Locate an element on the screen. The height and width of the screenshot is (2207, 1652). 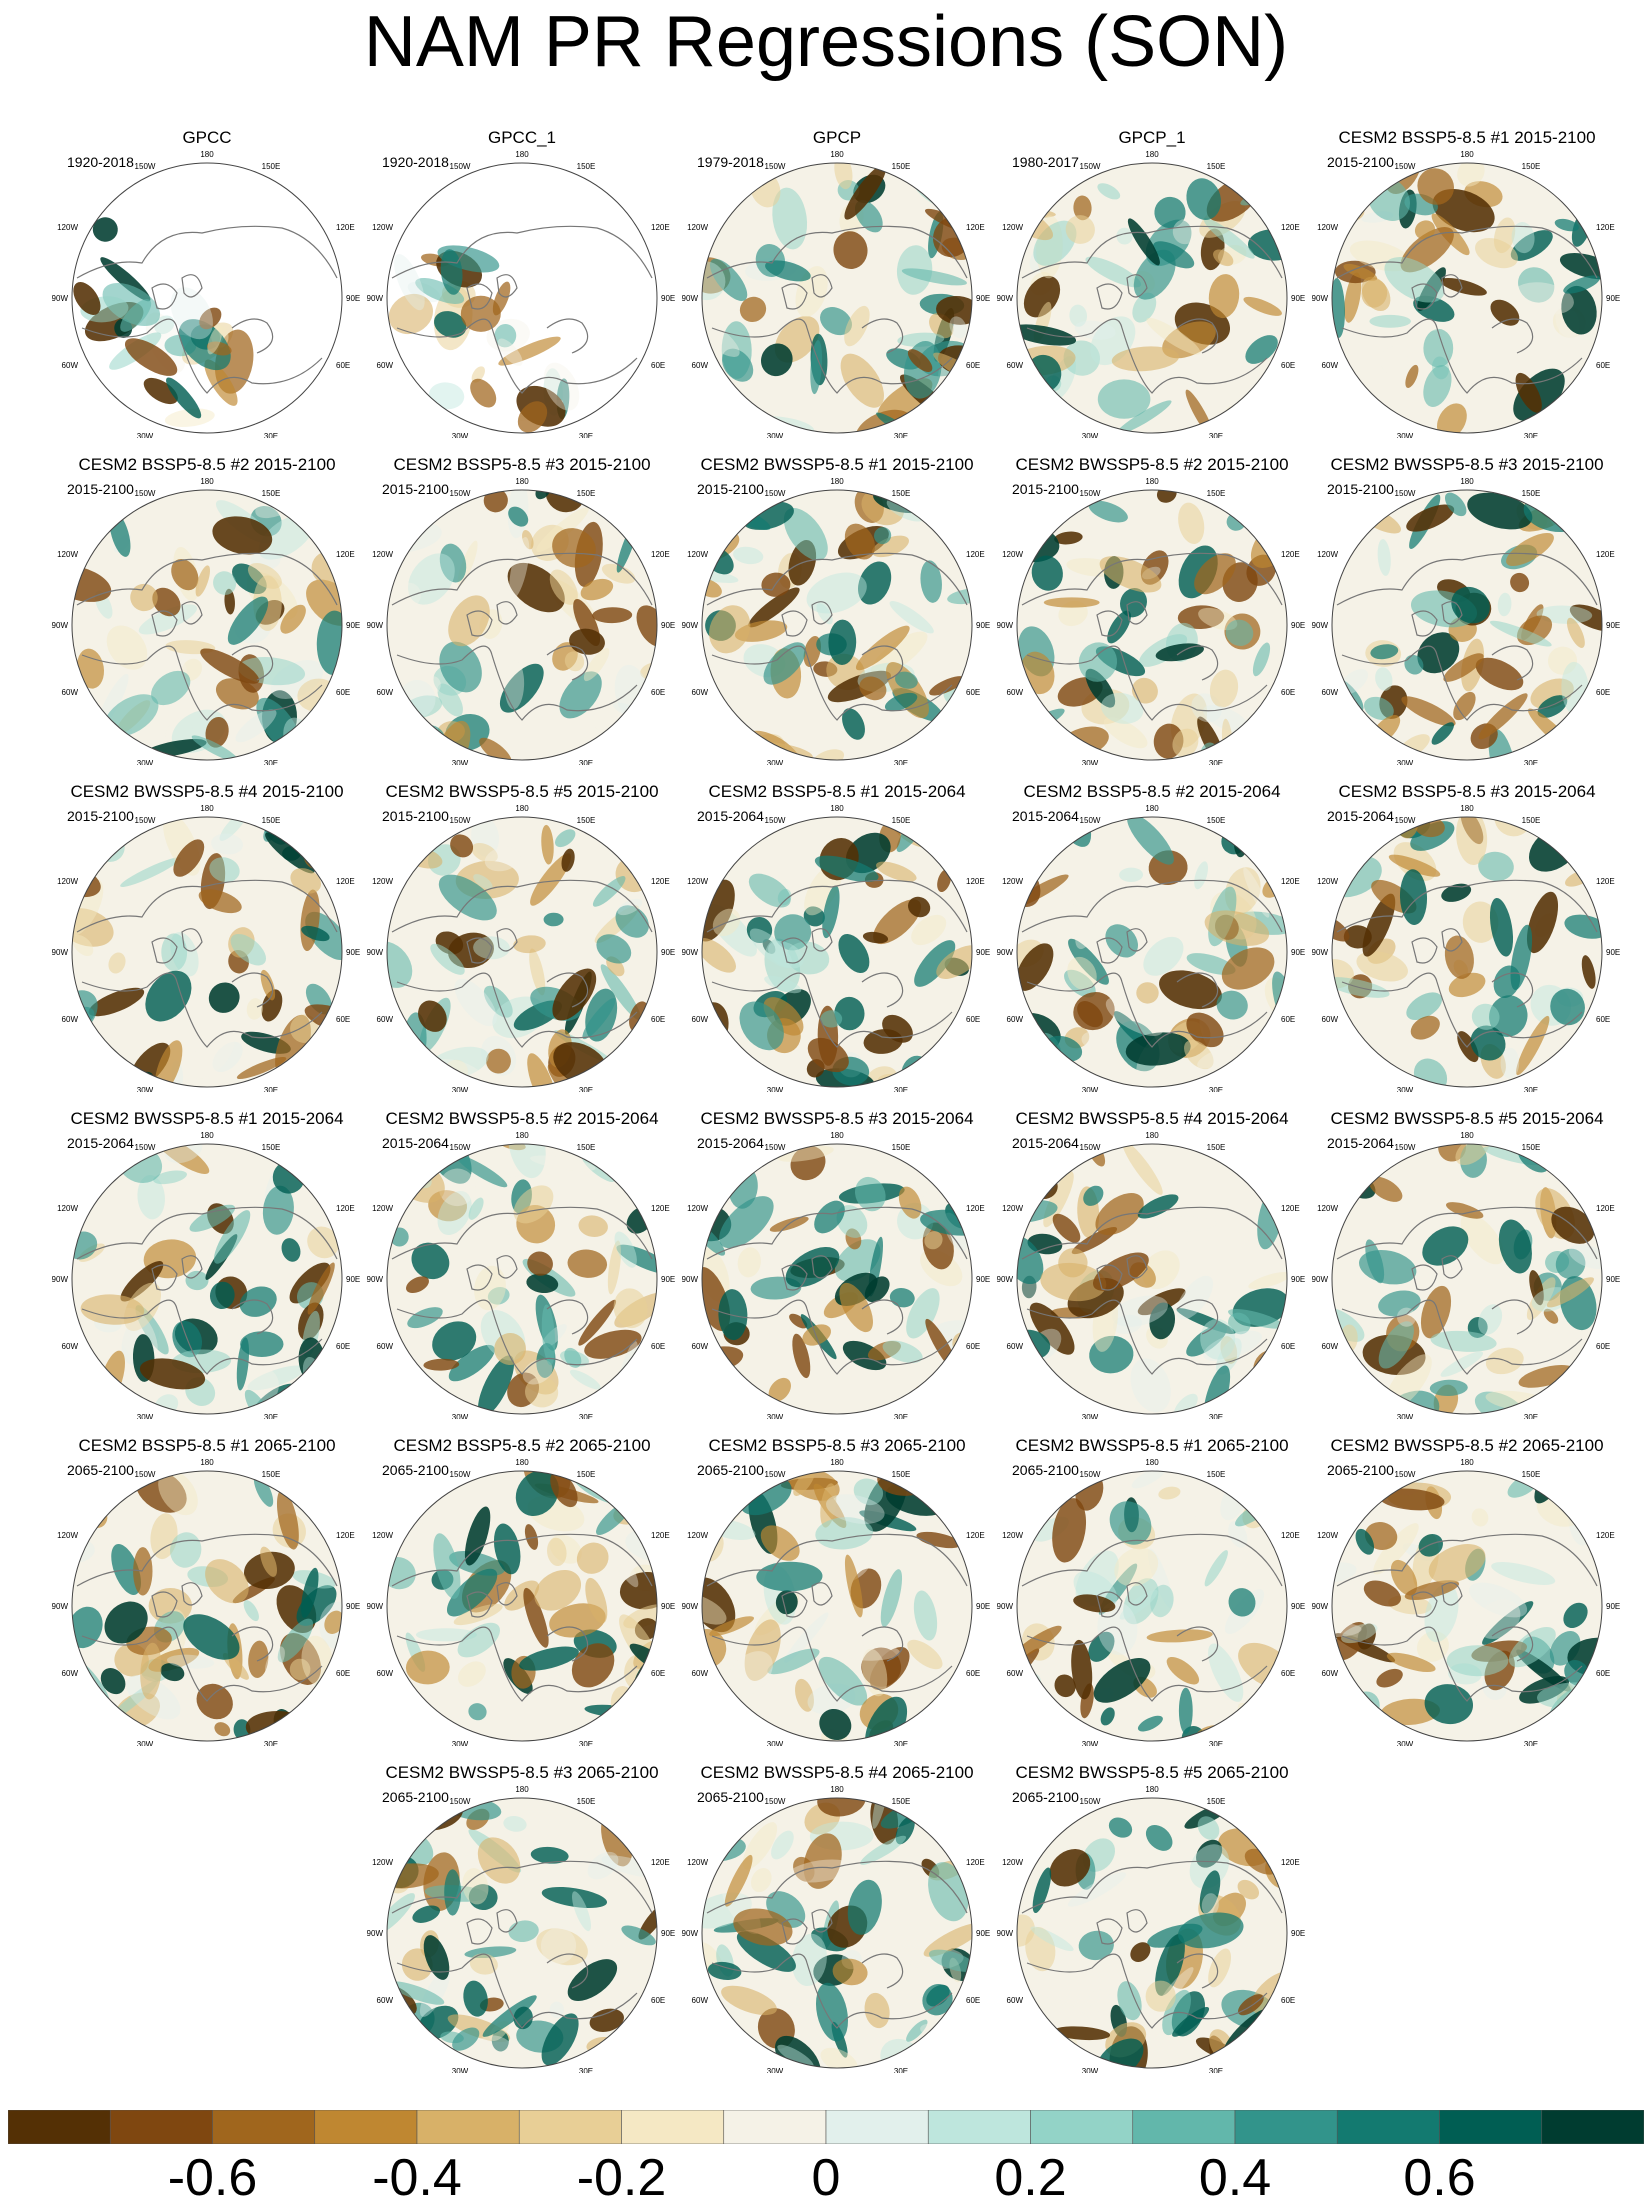
panel-period: 2015-2064 is located at coordinates (730, 816).